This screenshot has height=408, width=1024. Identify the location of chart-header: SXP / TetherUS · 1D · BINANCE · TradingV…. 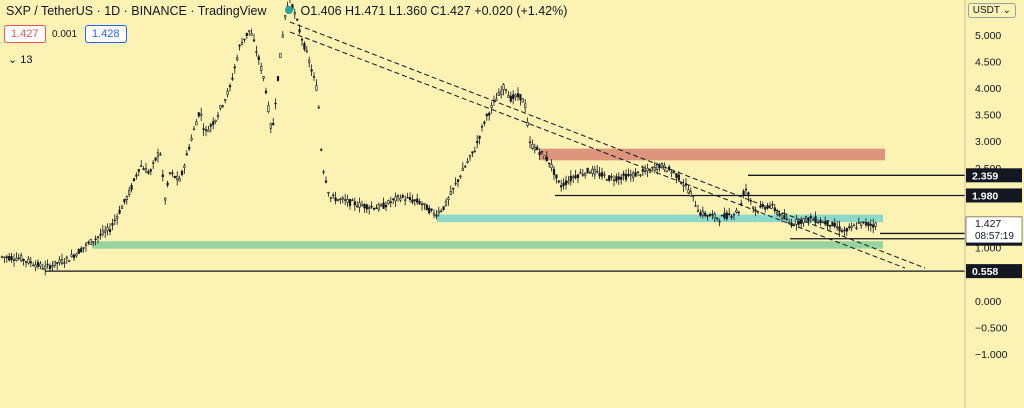
(286, 11).